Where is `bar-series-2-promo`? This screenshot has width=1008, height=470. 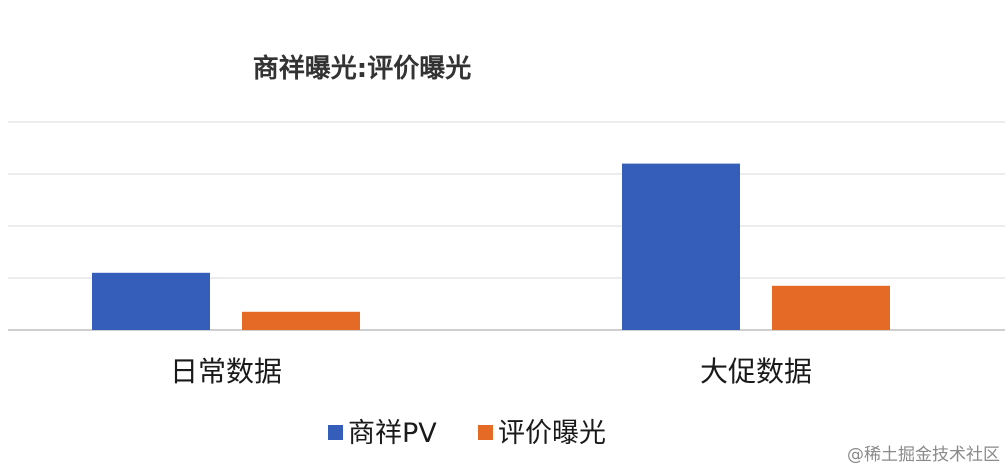 bar-series-2-promo is located at coordinates (831, 307).